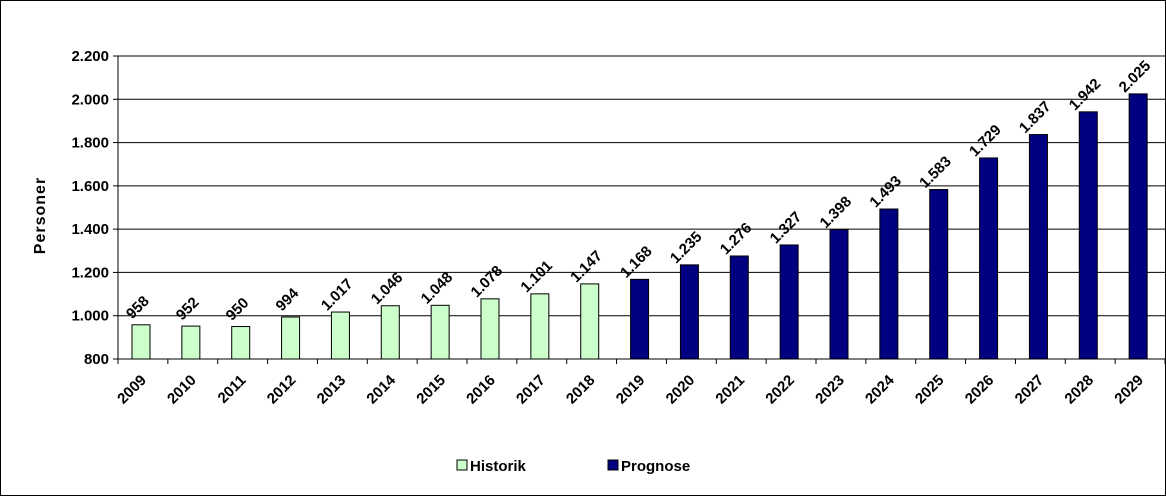 This screenshot has height=500, width=1166. Describe the element at coordinates (536, 276) in the screenshot. I see `data-label: 1.101` at that location.